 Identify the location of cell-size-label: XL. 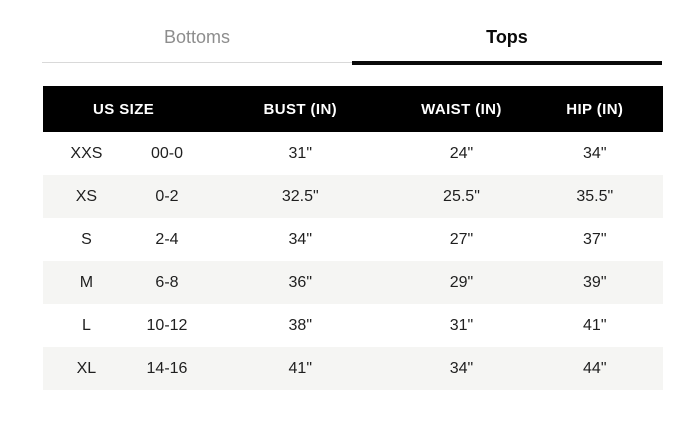
(86, 368).